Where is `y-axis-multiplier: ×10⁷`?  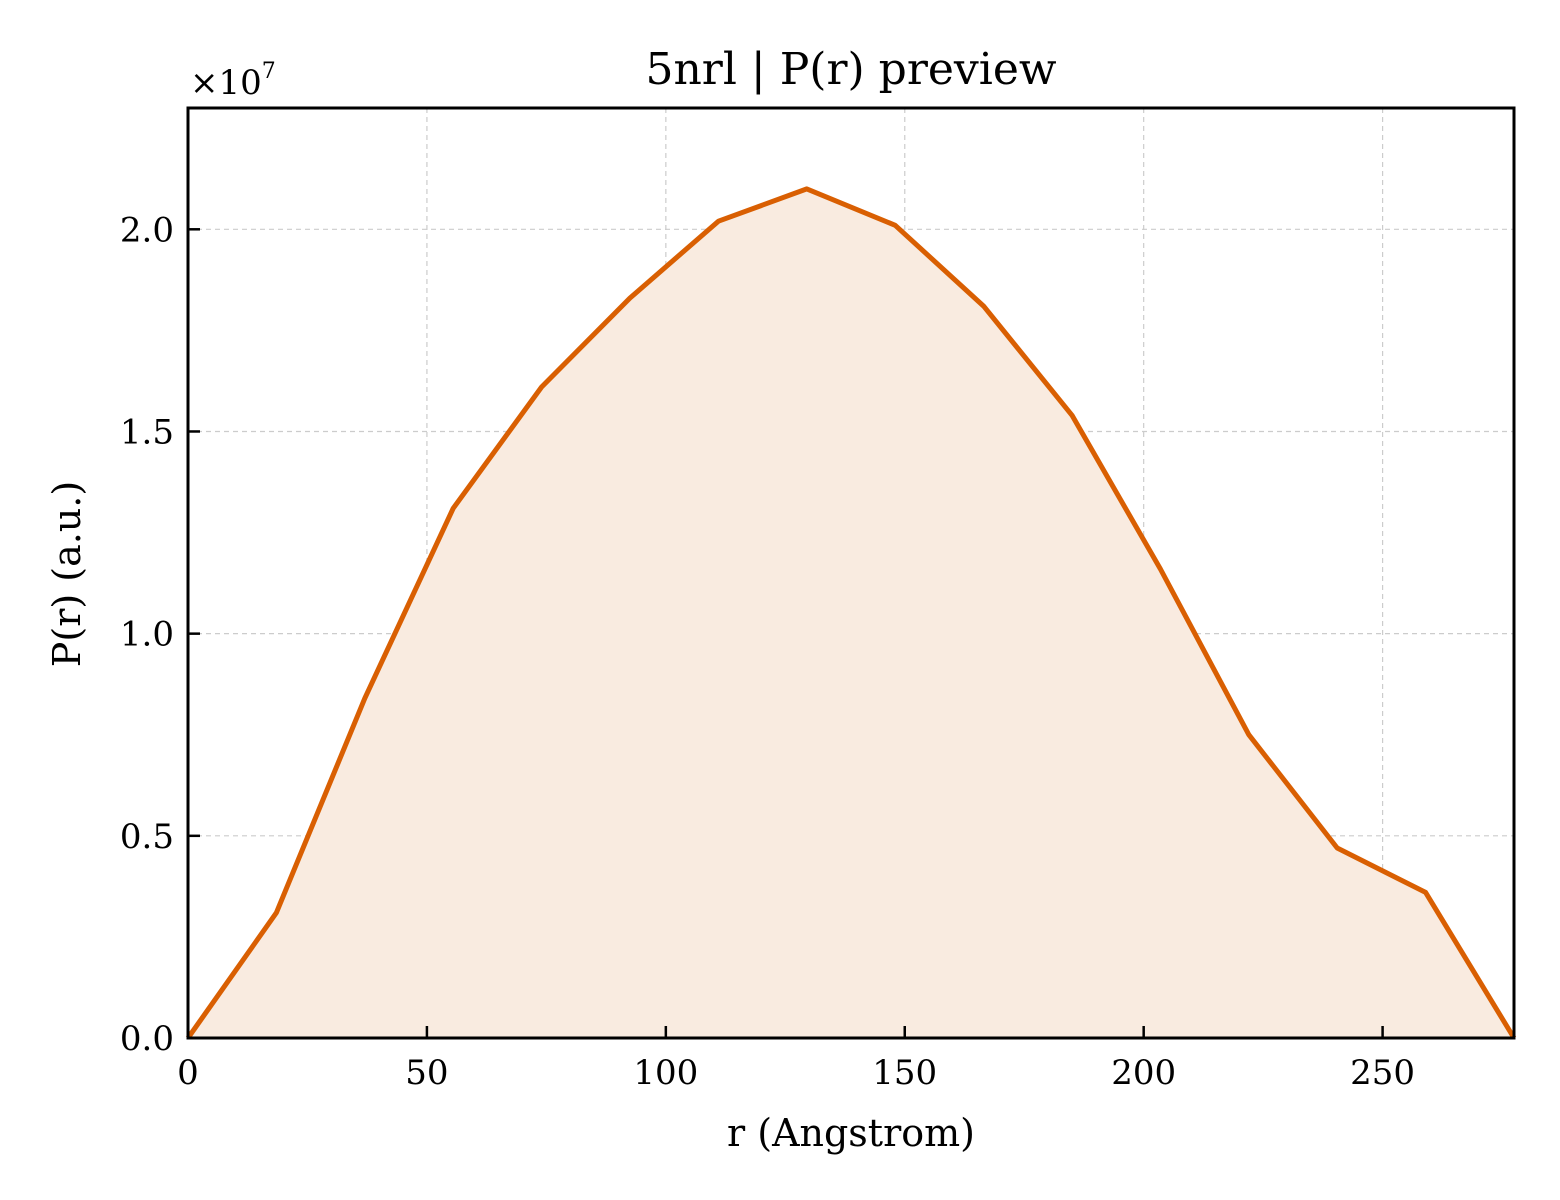 y-axis-multiplier: ×10⁷ is located at coordinates (233, 81).